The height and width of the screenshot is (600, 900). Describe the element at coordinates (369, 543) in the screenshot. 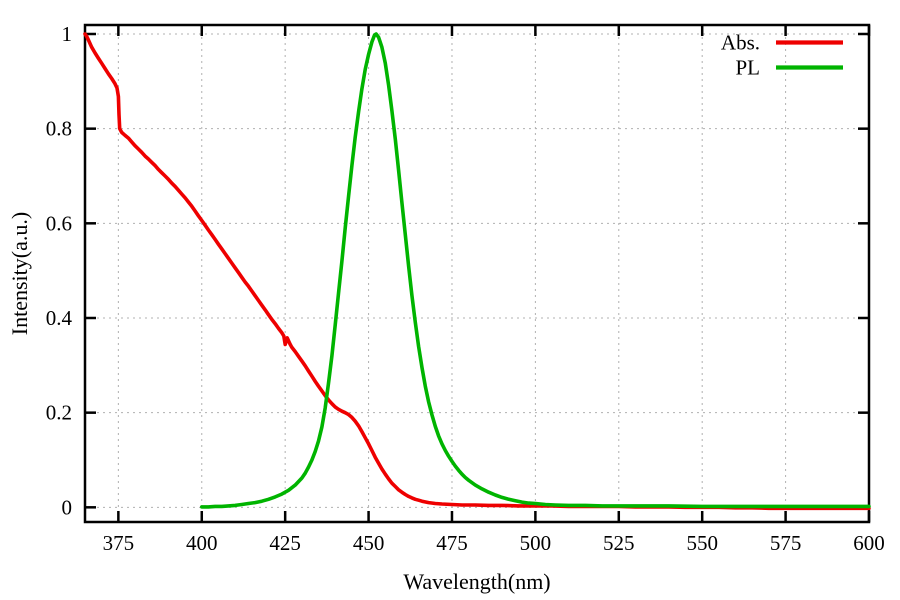

I see `x-tick-label: 450` at that location.